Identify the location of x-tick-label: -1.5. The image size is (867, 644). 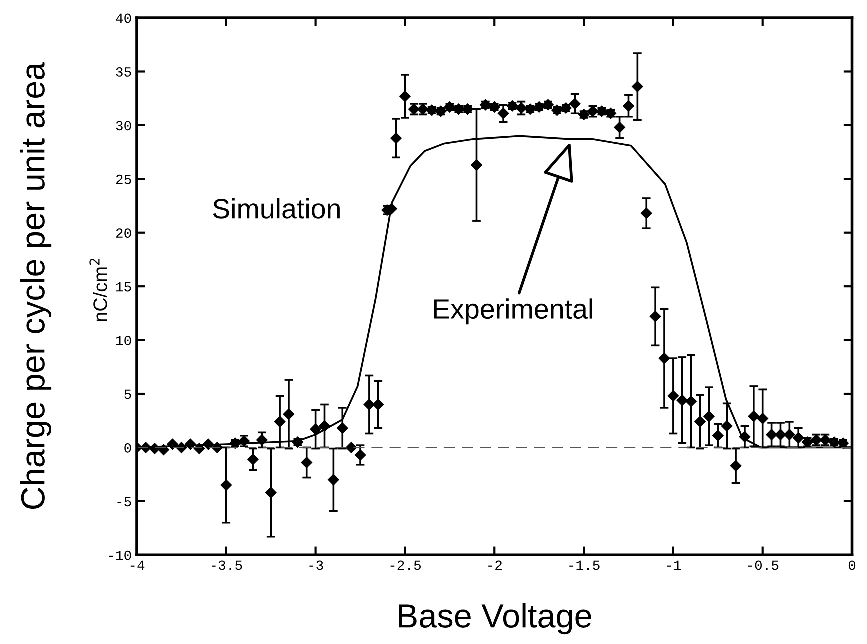
(585, 565).